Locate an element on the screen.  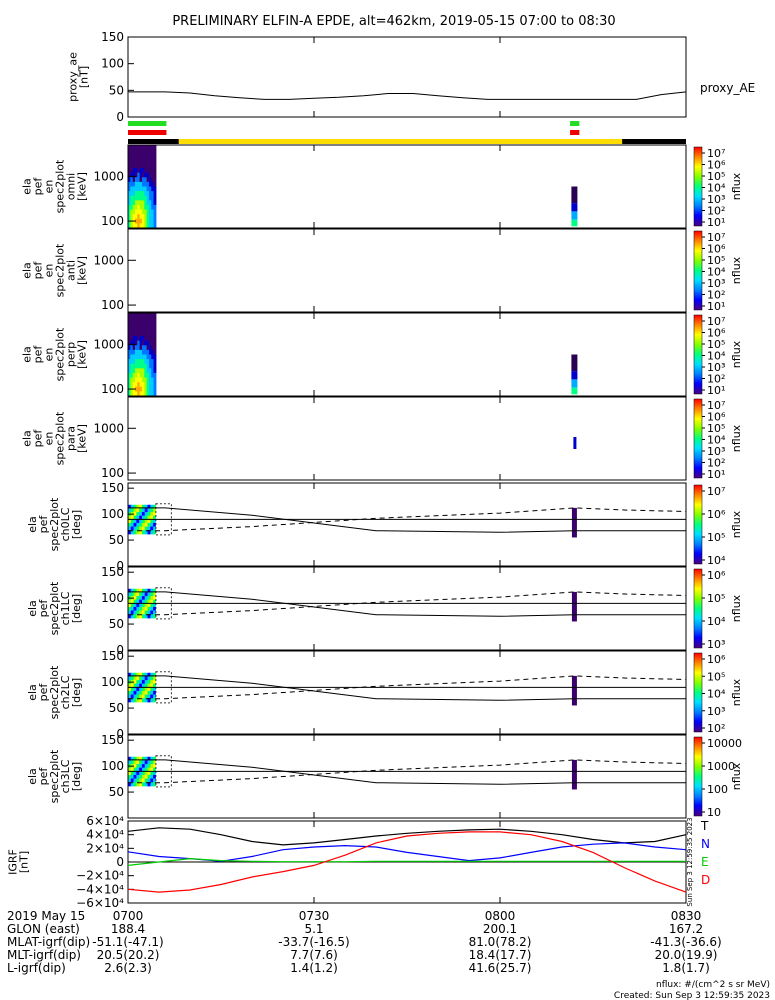
y-axis-label: [keV] is located at coordinates (82, 270).